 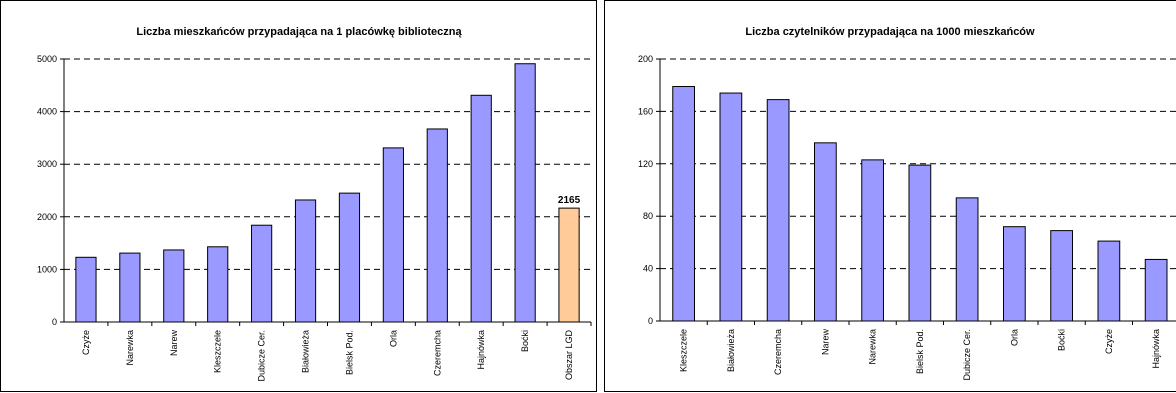 What do you see at coordinates (645, 164) in the screenshot?
I see `y-tick-label: 120` at bounding box center [645, 164].